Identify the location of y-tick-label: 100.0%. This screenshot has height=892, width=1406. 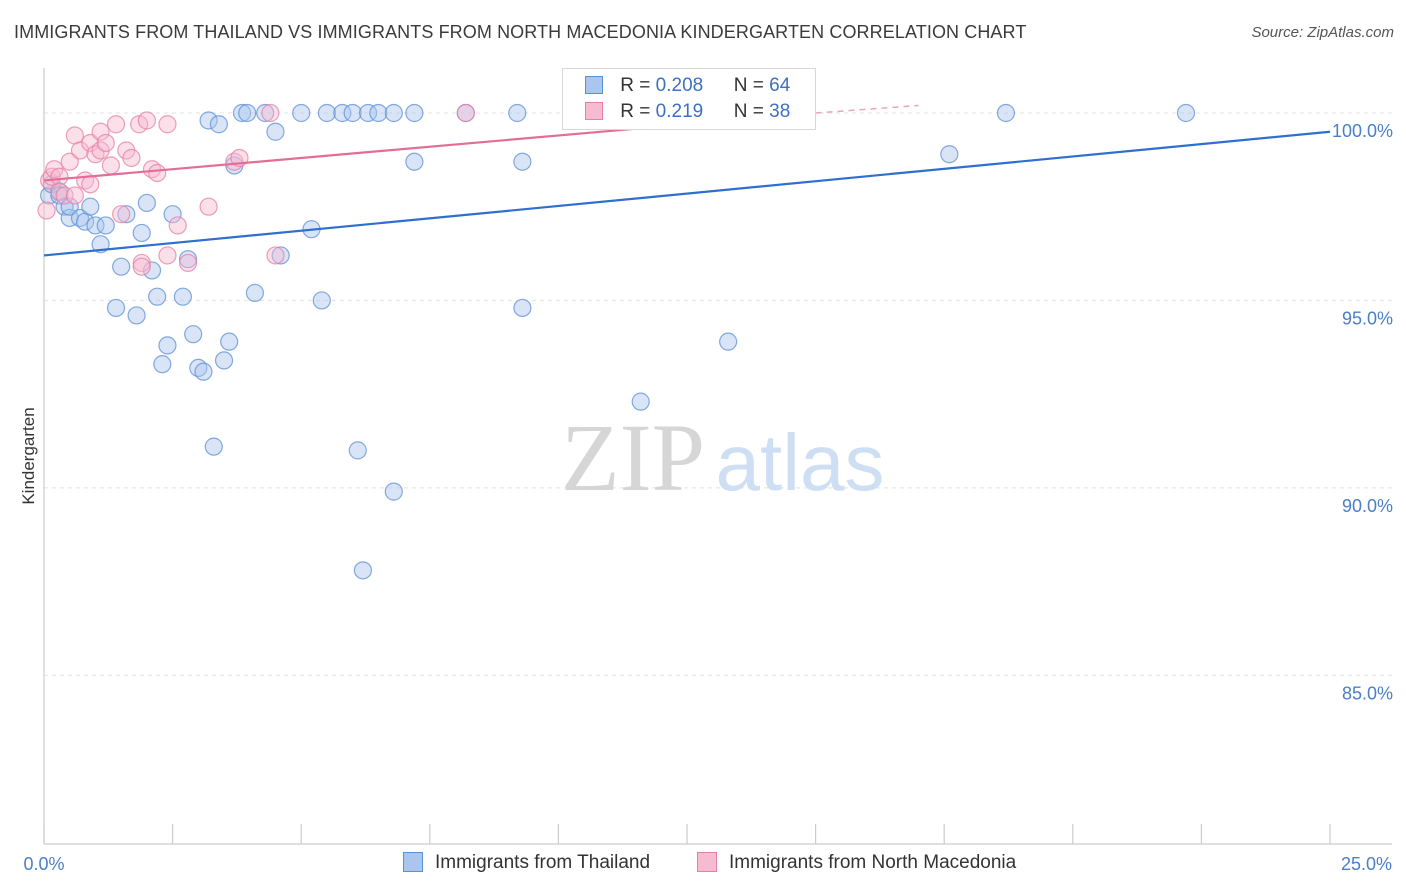
(1362, 131).